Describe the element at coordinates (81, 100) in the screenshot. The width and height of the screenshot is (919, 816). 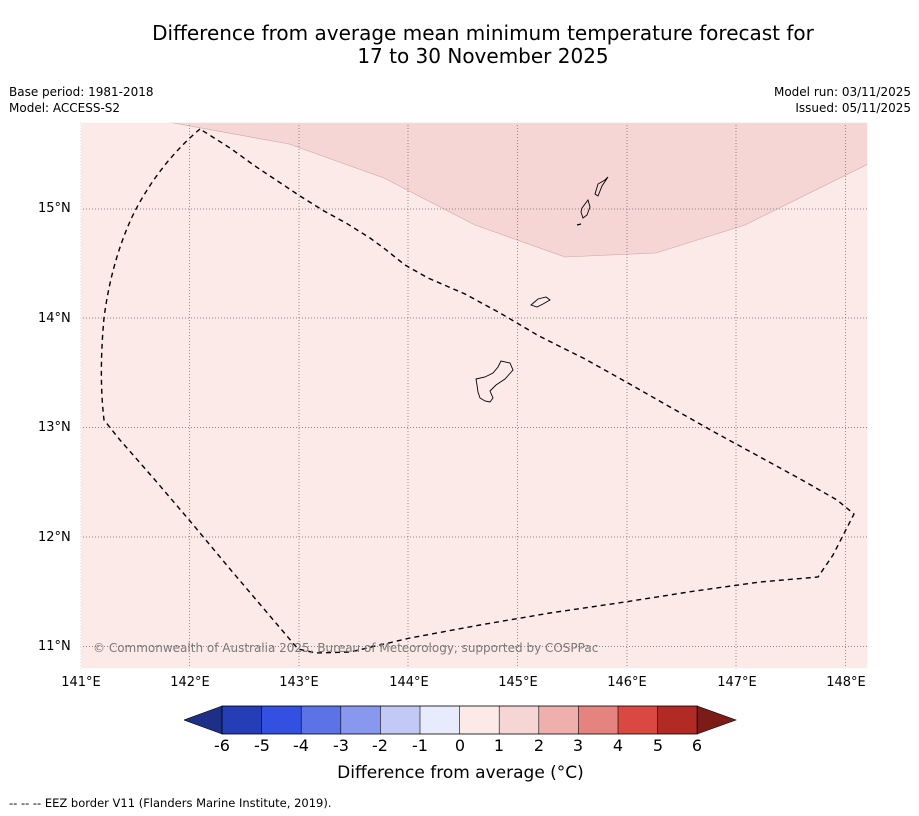
I see `model-info: Base period: 1981-2018 Model: ACCESS-S2` at that location.